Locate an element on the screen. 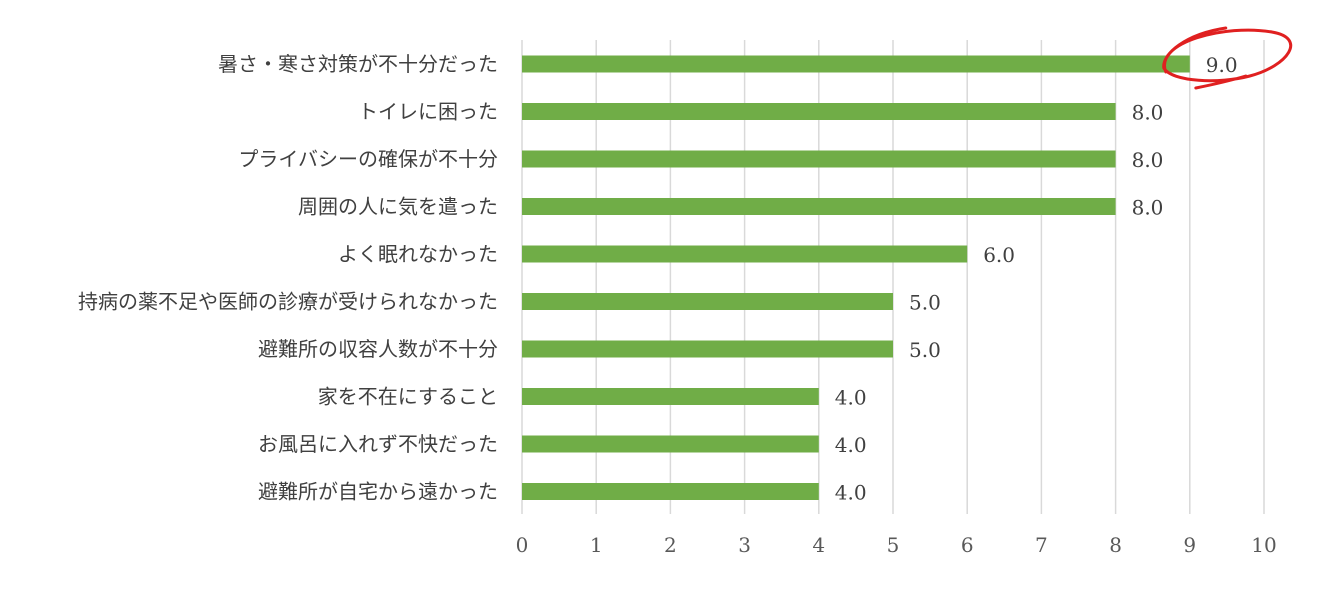 This screenshot has width=1317, height=597. x-tick-label: 10 is located at coordinates (1263, 545).